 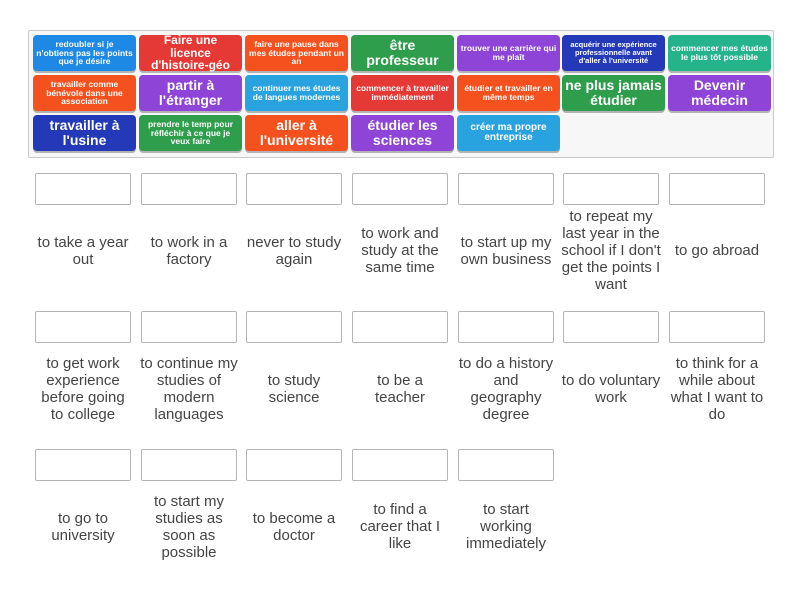 What do you see at coordinates (508, 133) in the screenshot?
I see `answer-tile: créer ma propre entreprise` at bounding box center [508, 133].